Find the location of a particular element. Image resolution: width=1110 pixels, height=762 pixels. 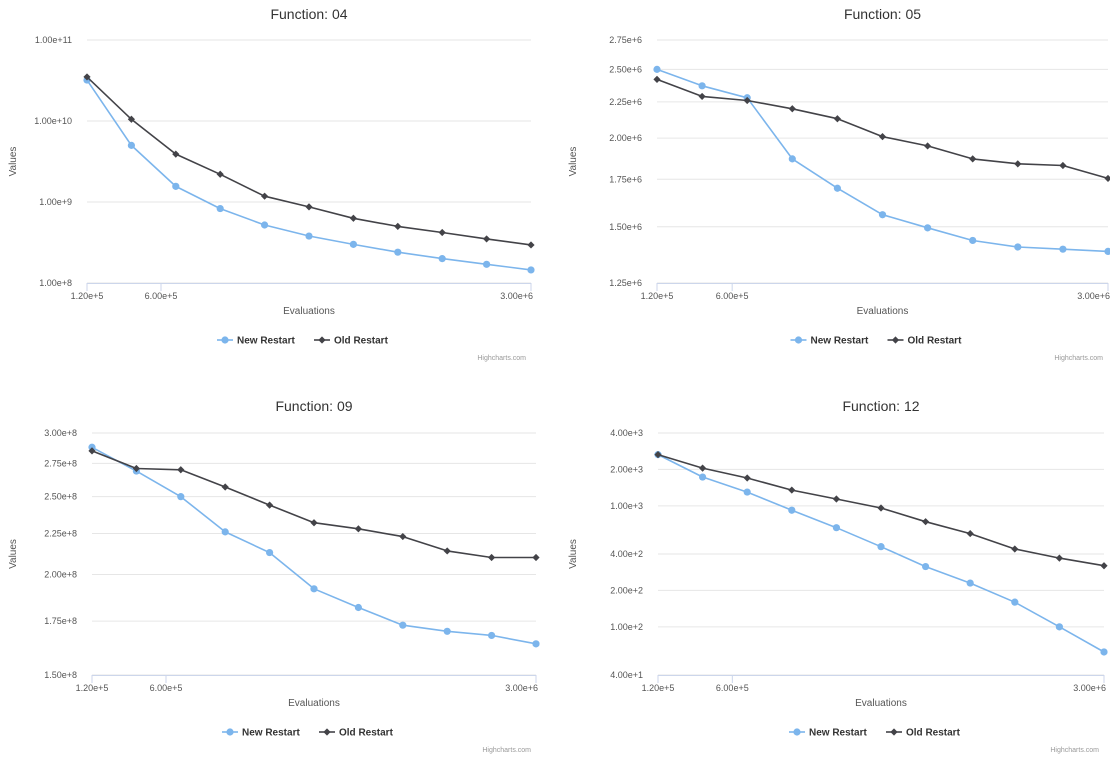

y-tick-label: 2.50e+6 is located at coordinates (625, 69).